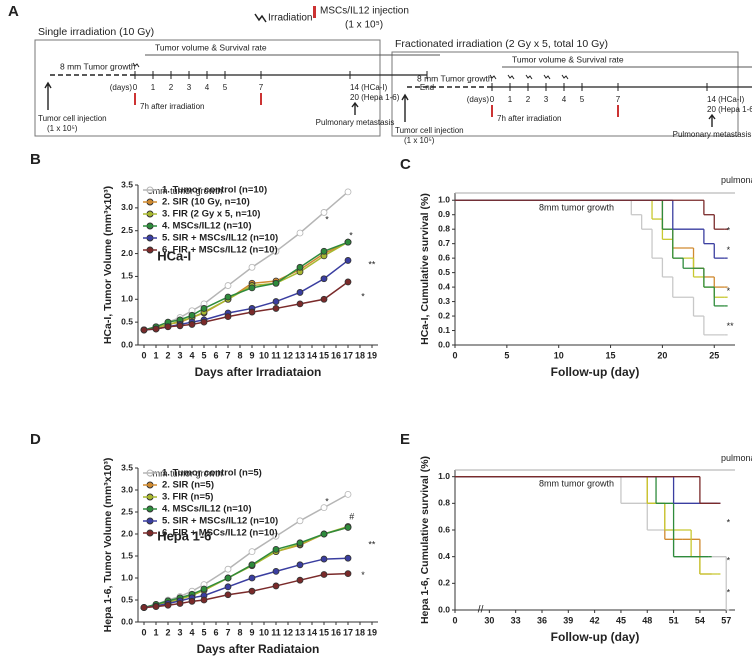  What do you see at coordinates (444, 257) in the screenshot?
I see `y-tick-label: 0.6` at bounding box center [444, 257].